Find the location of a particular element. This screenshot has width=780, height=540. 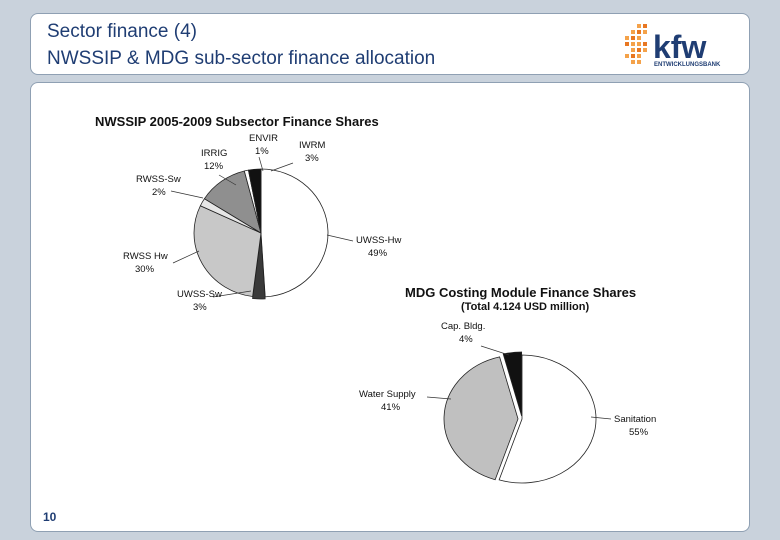

pie-nwssip is located at coordinates (261, 234).